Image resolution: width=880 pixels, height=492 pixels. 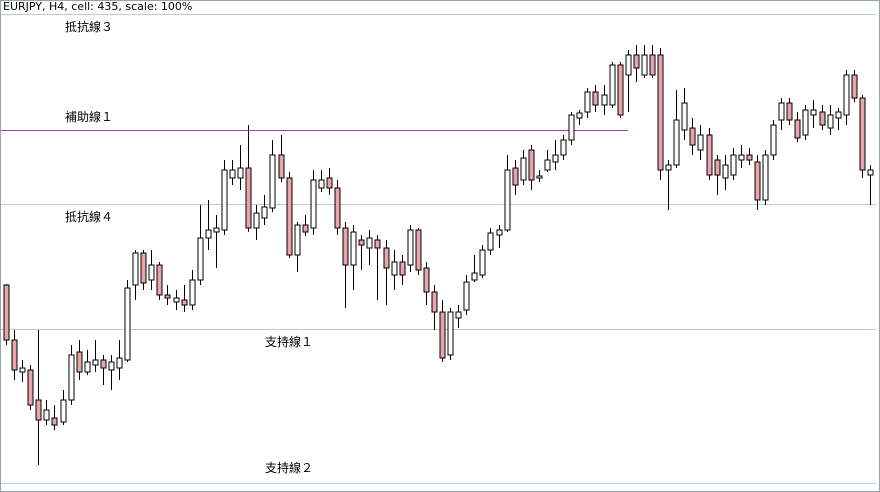 I want to click on level-label: 補助線１, so click(x=89, y=116).